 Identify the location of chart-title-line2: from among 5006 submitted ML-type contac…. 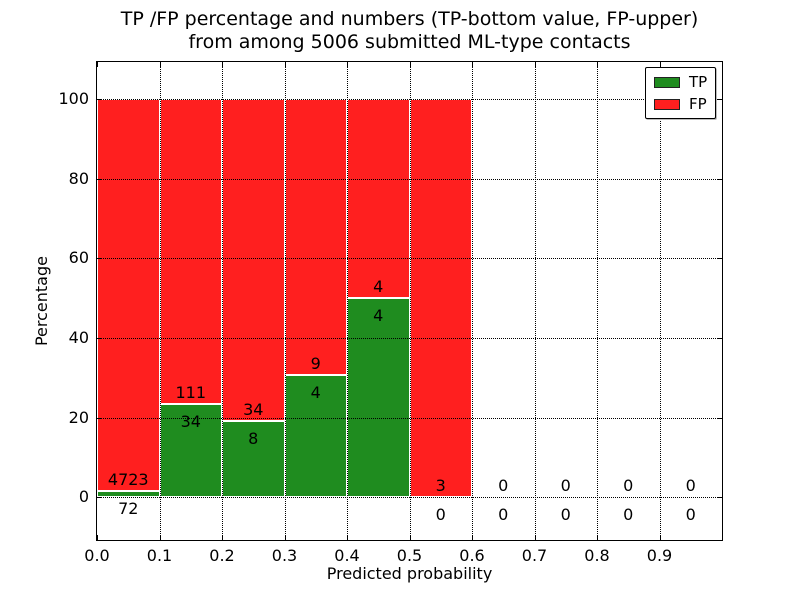
(409, 42).